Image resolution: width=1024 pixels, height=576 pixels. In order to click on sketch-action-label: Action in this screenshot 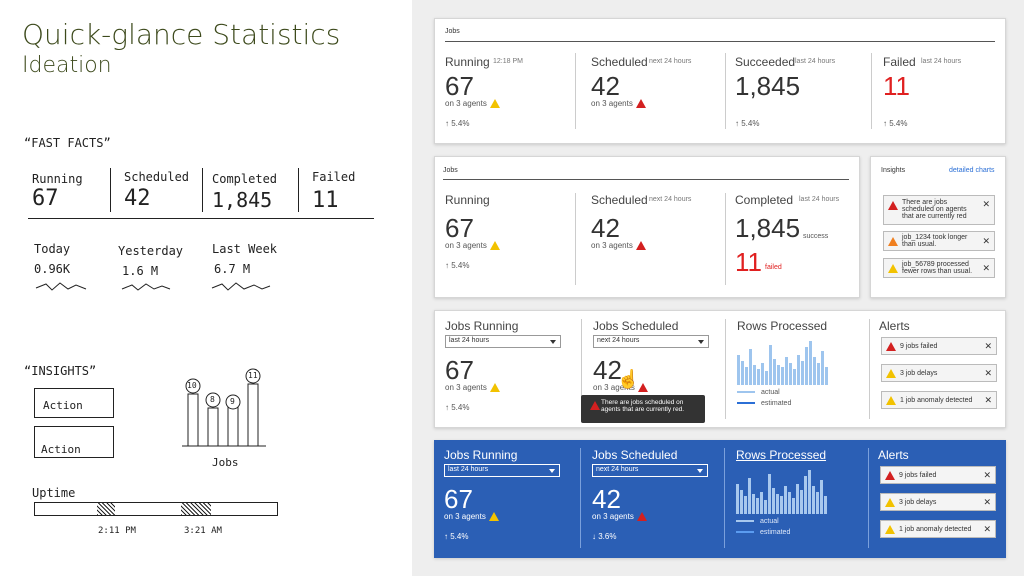, I will do `click(63, 405)`.